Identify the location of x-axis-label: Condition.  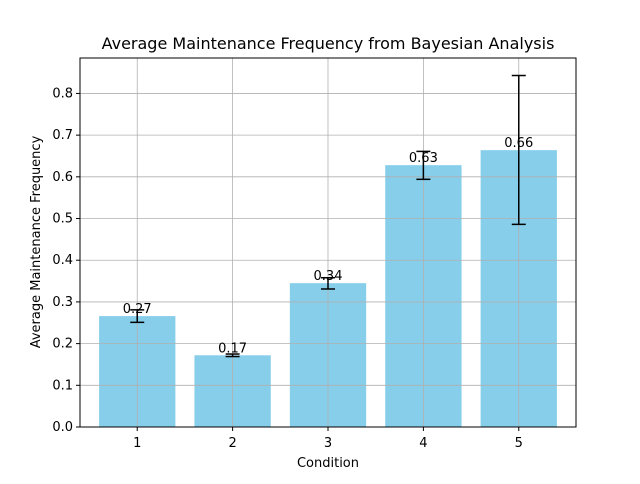
(328, 463).